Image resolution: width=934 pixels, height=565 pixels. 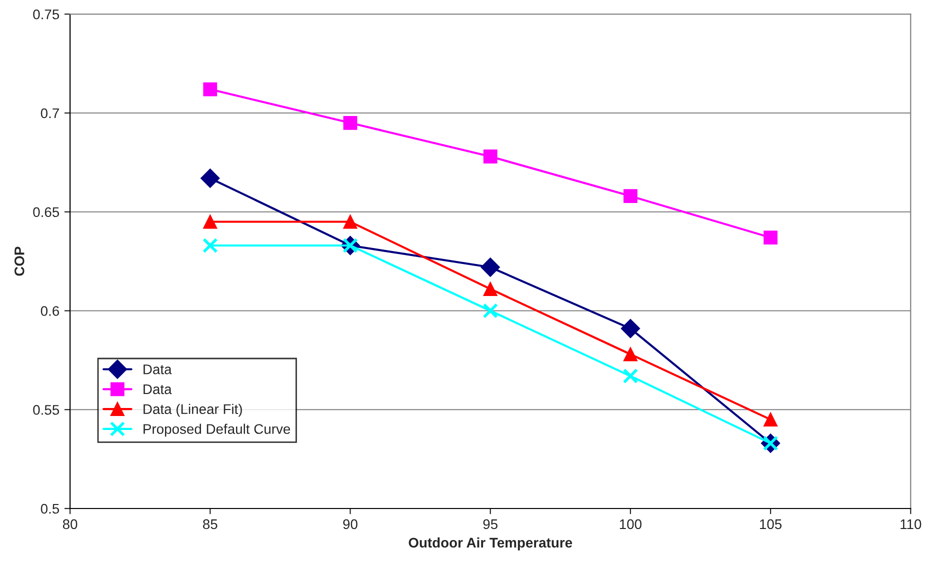 What do you see at coordinates (210, 524) in the screenshot?
I see `x-tick-label: 85` at bounding box center [210, 524].